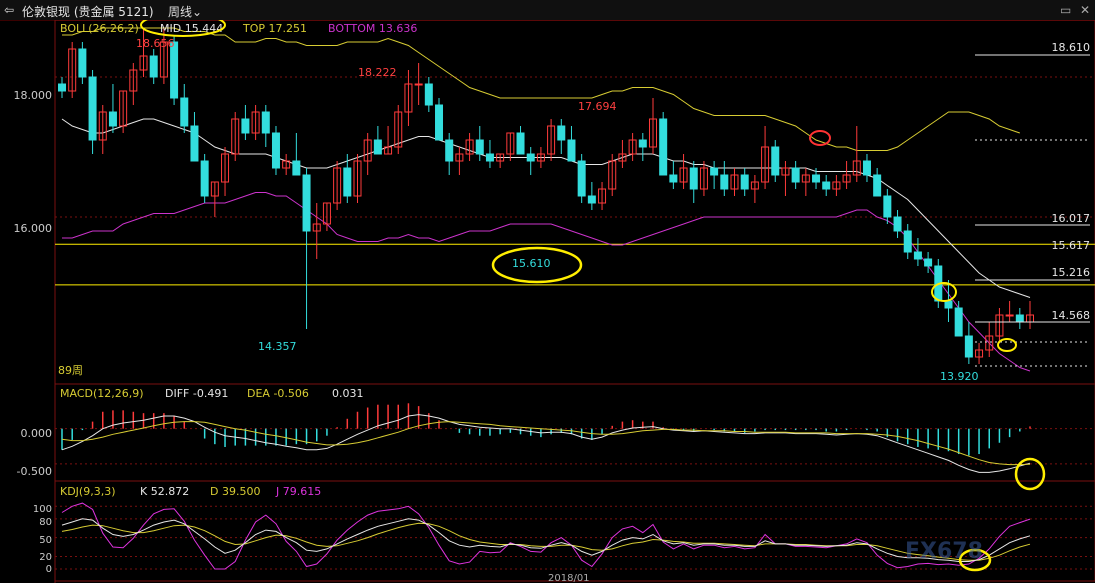 The height and width of the screenshot is (583, 1095). I want to click on x-axis-date-label: 2018/01, so click(569, 578).